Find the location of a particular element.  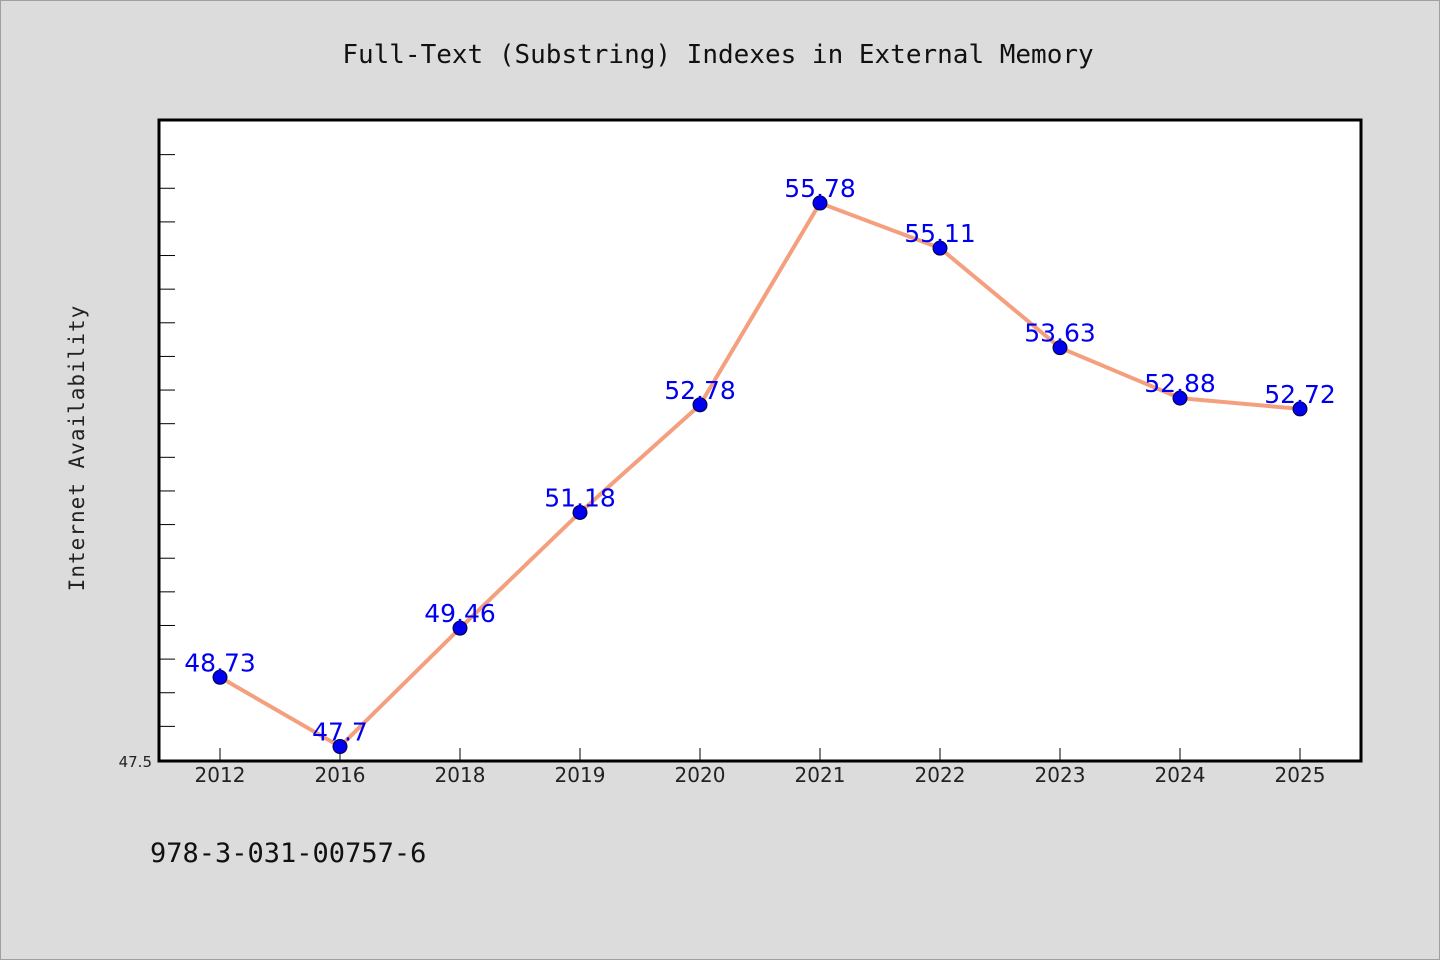

x-tick-label: 2020 is located at coordinates (700, 775).